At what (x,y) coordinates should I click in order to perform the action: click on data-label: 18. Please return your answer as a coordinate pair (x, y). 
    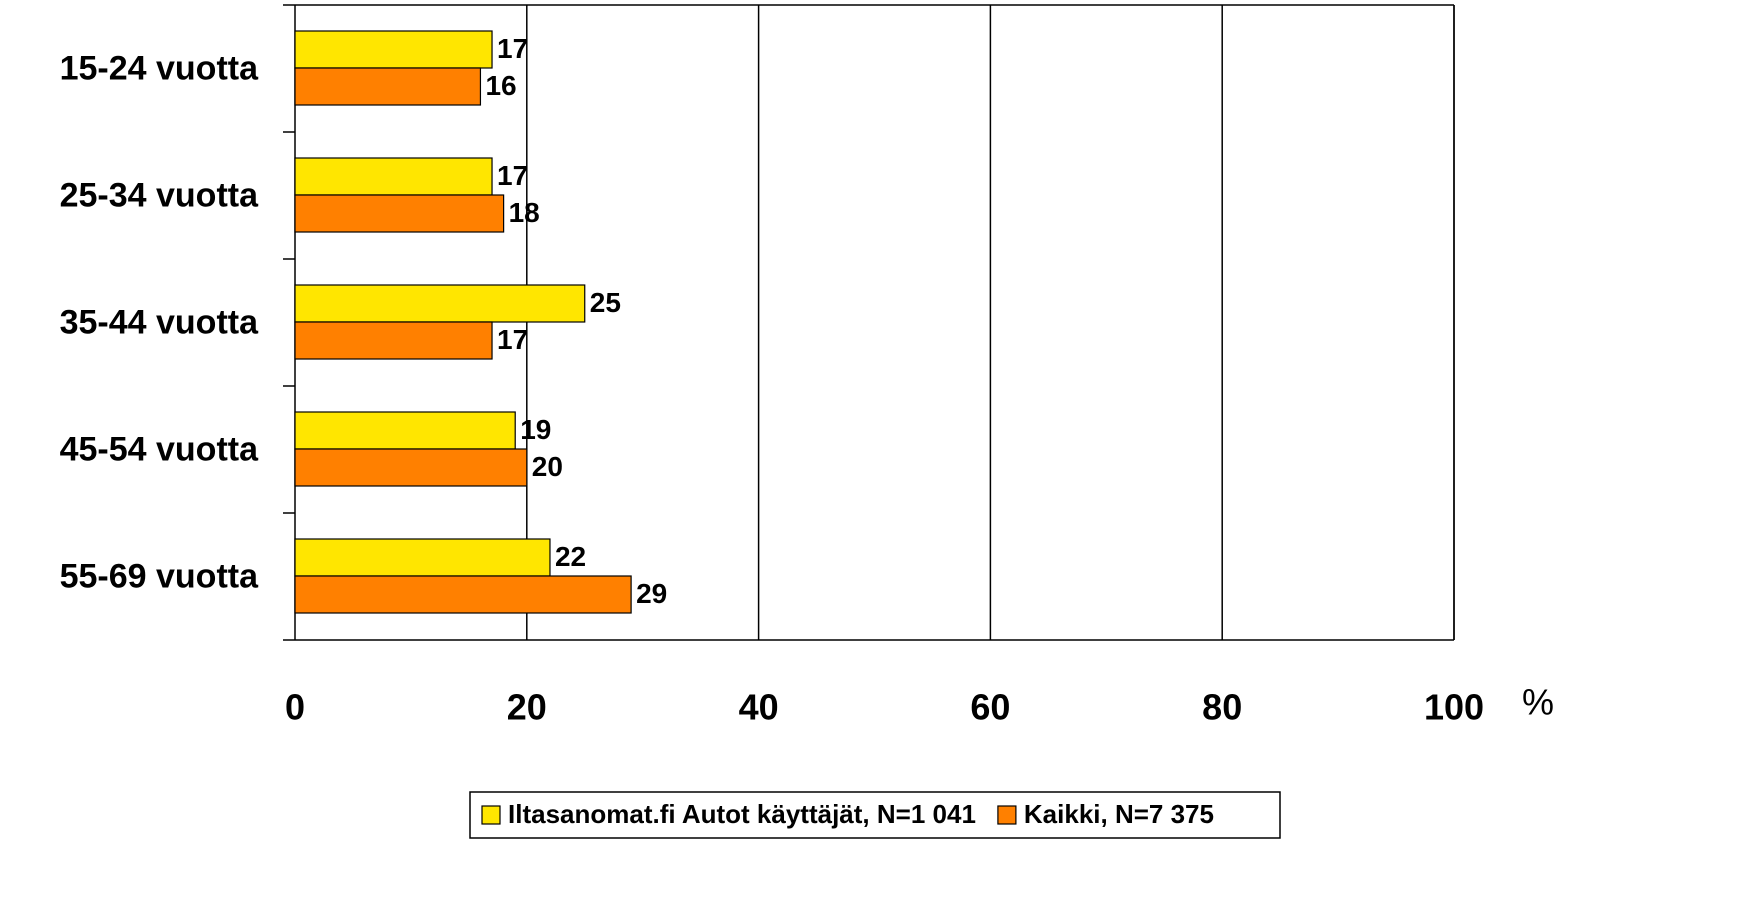
    Looking at the image, I should click on (524, 212).